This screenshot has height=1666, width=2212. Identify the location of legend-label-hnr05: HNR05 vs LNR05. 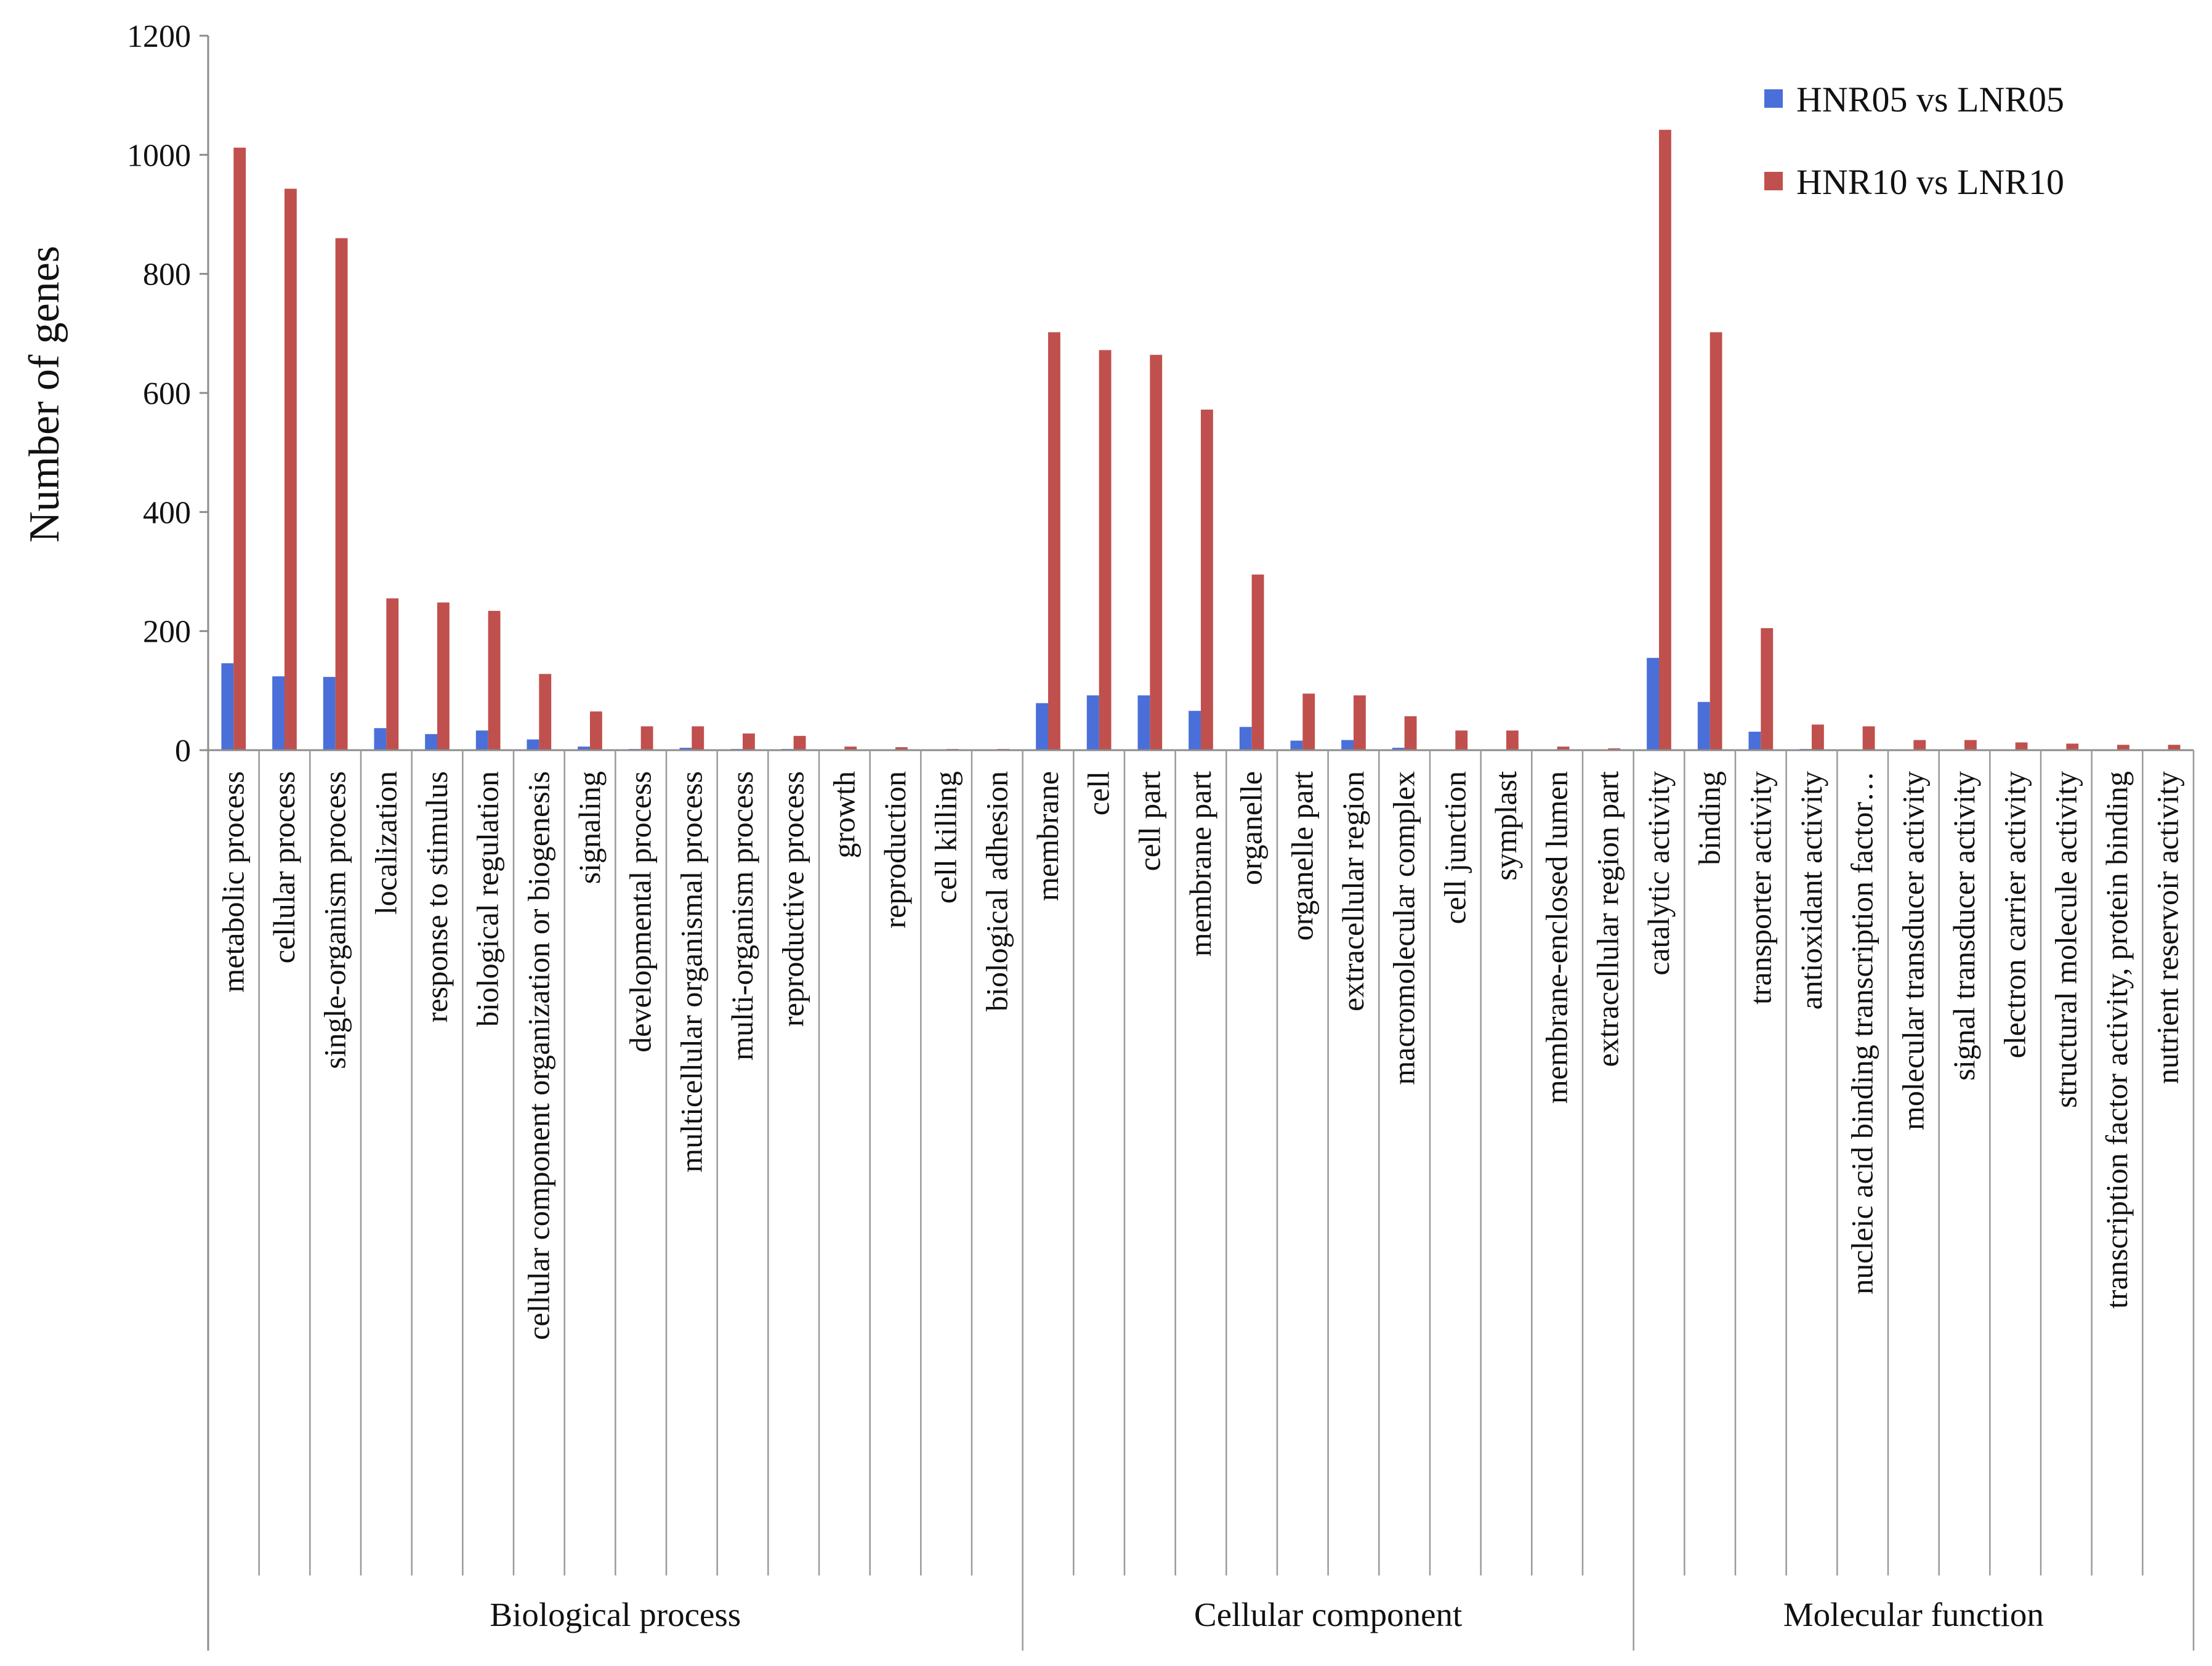
(1930, 99).